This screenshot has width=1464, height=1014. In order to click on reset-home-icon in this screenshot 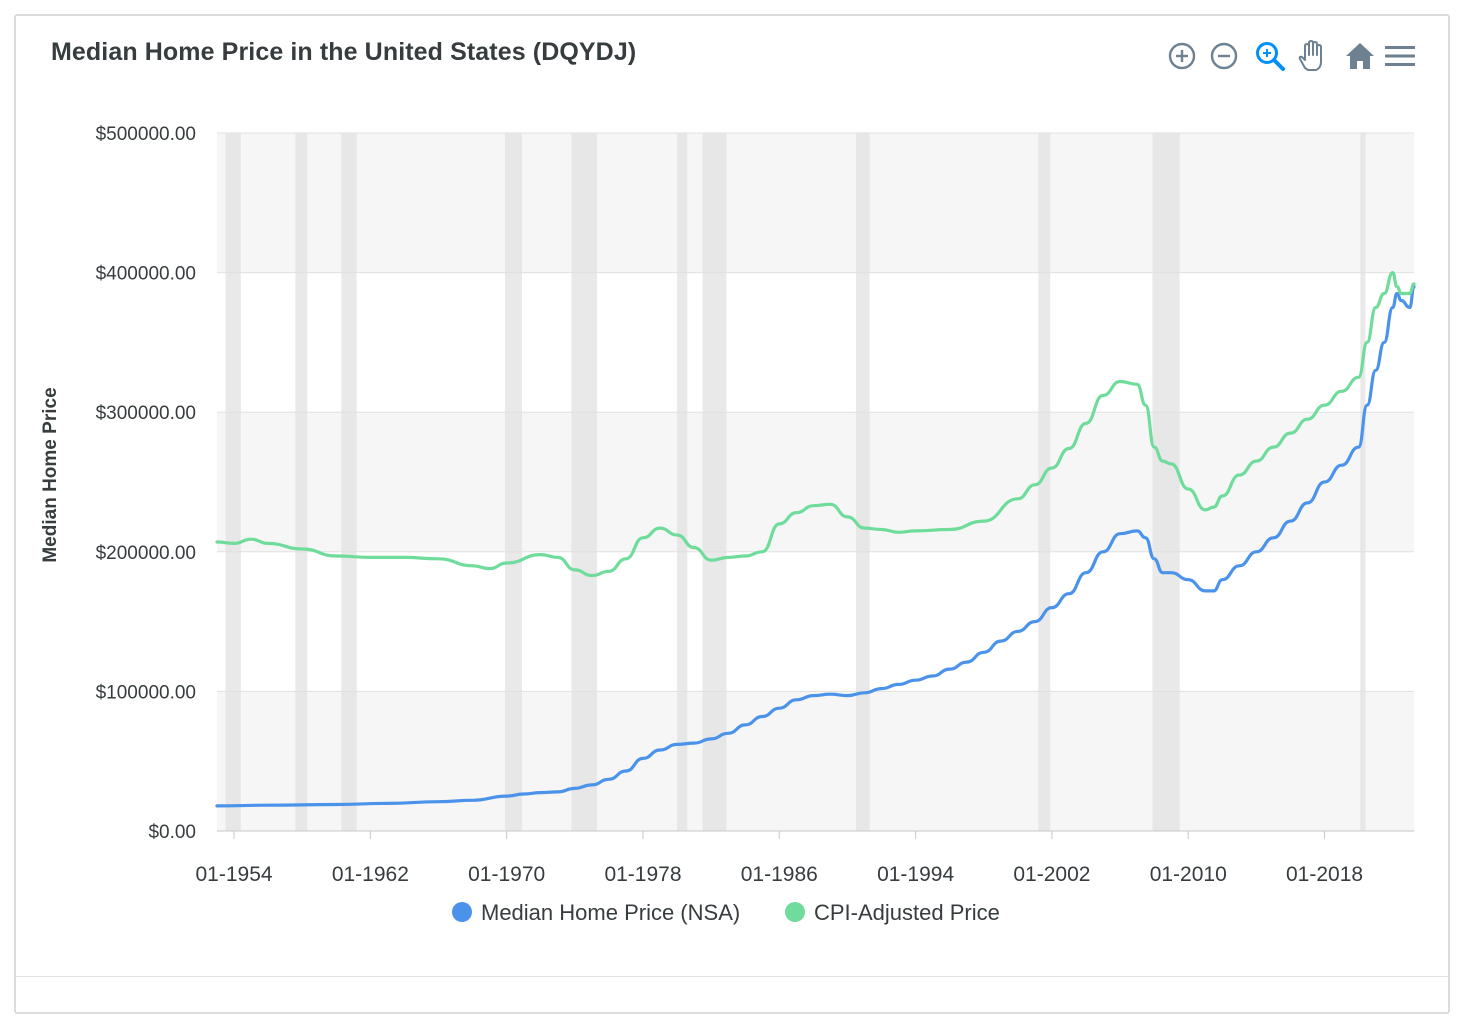, I will do `click(1360, 56)`.